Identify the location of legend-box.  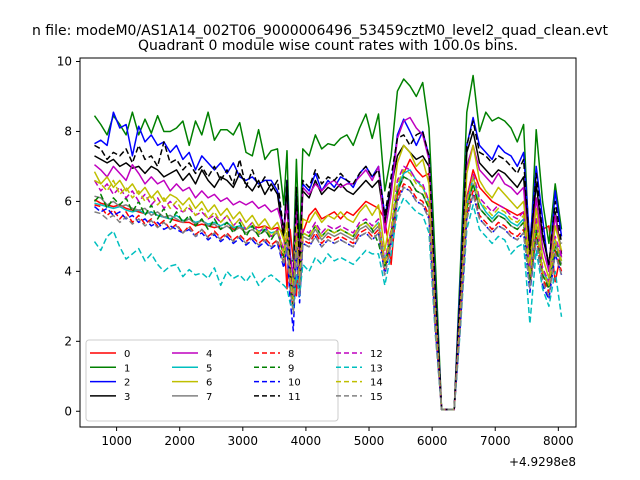
(212, 380).